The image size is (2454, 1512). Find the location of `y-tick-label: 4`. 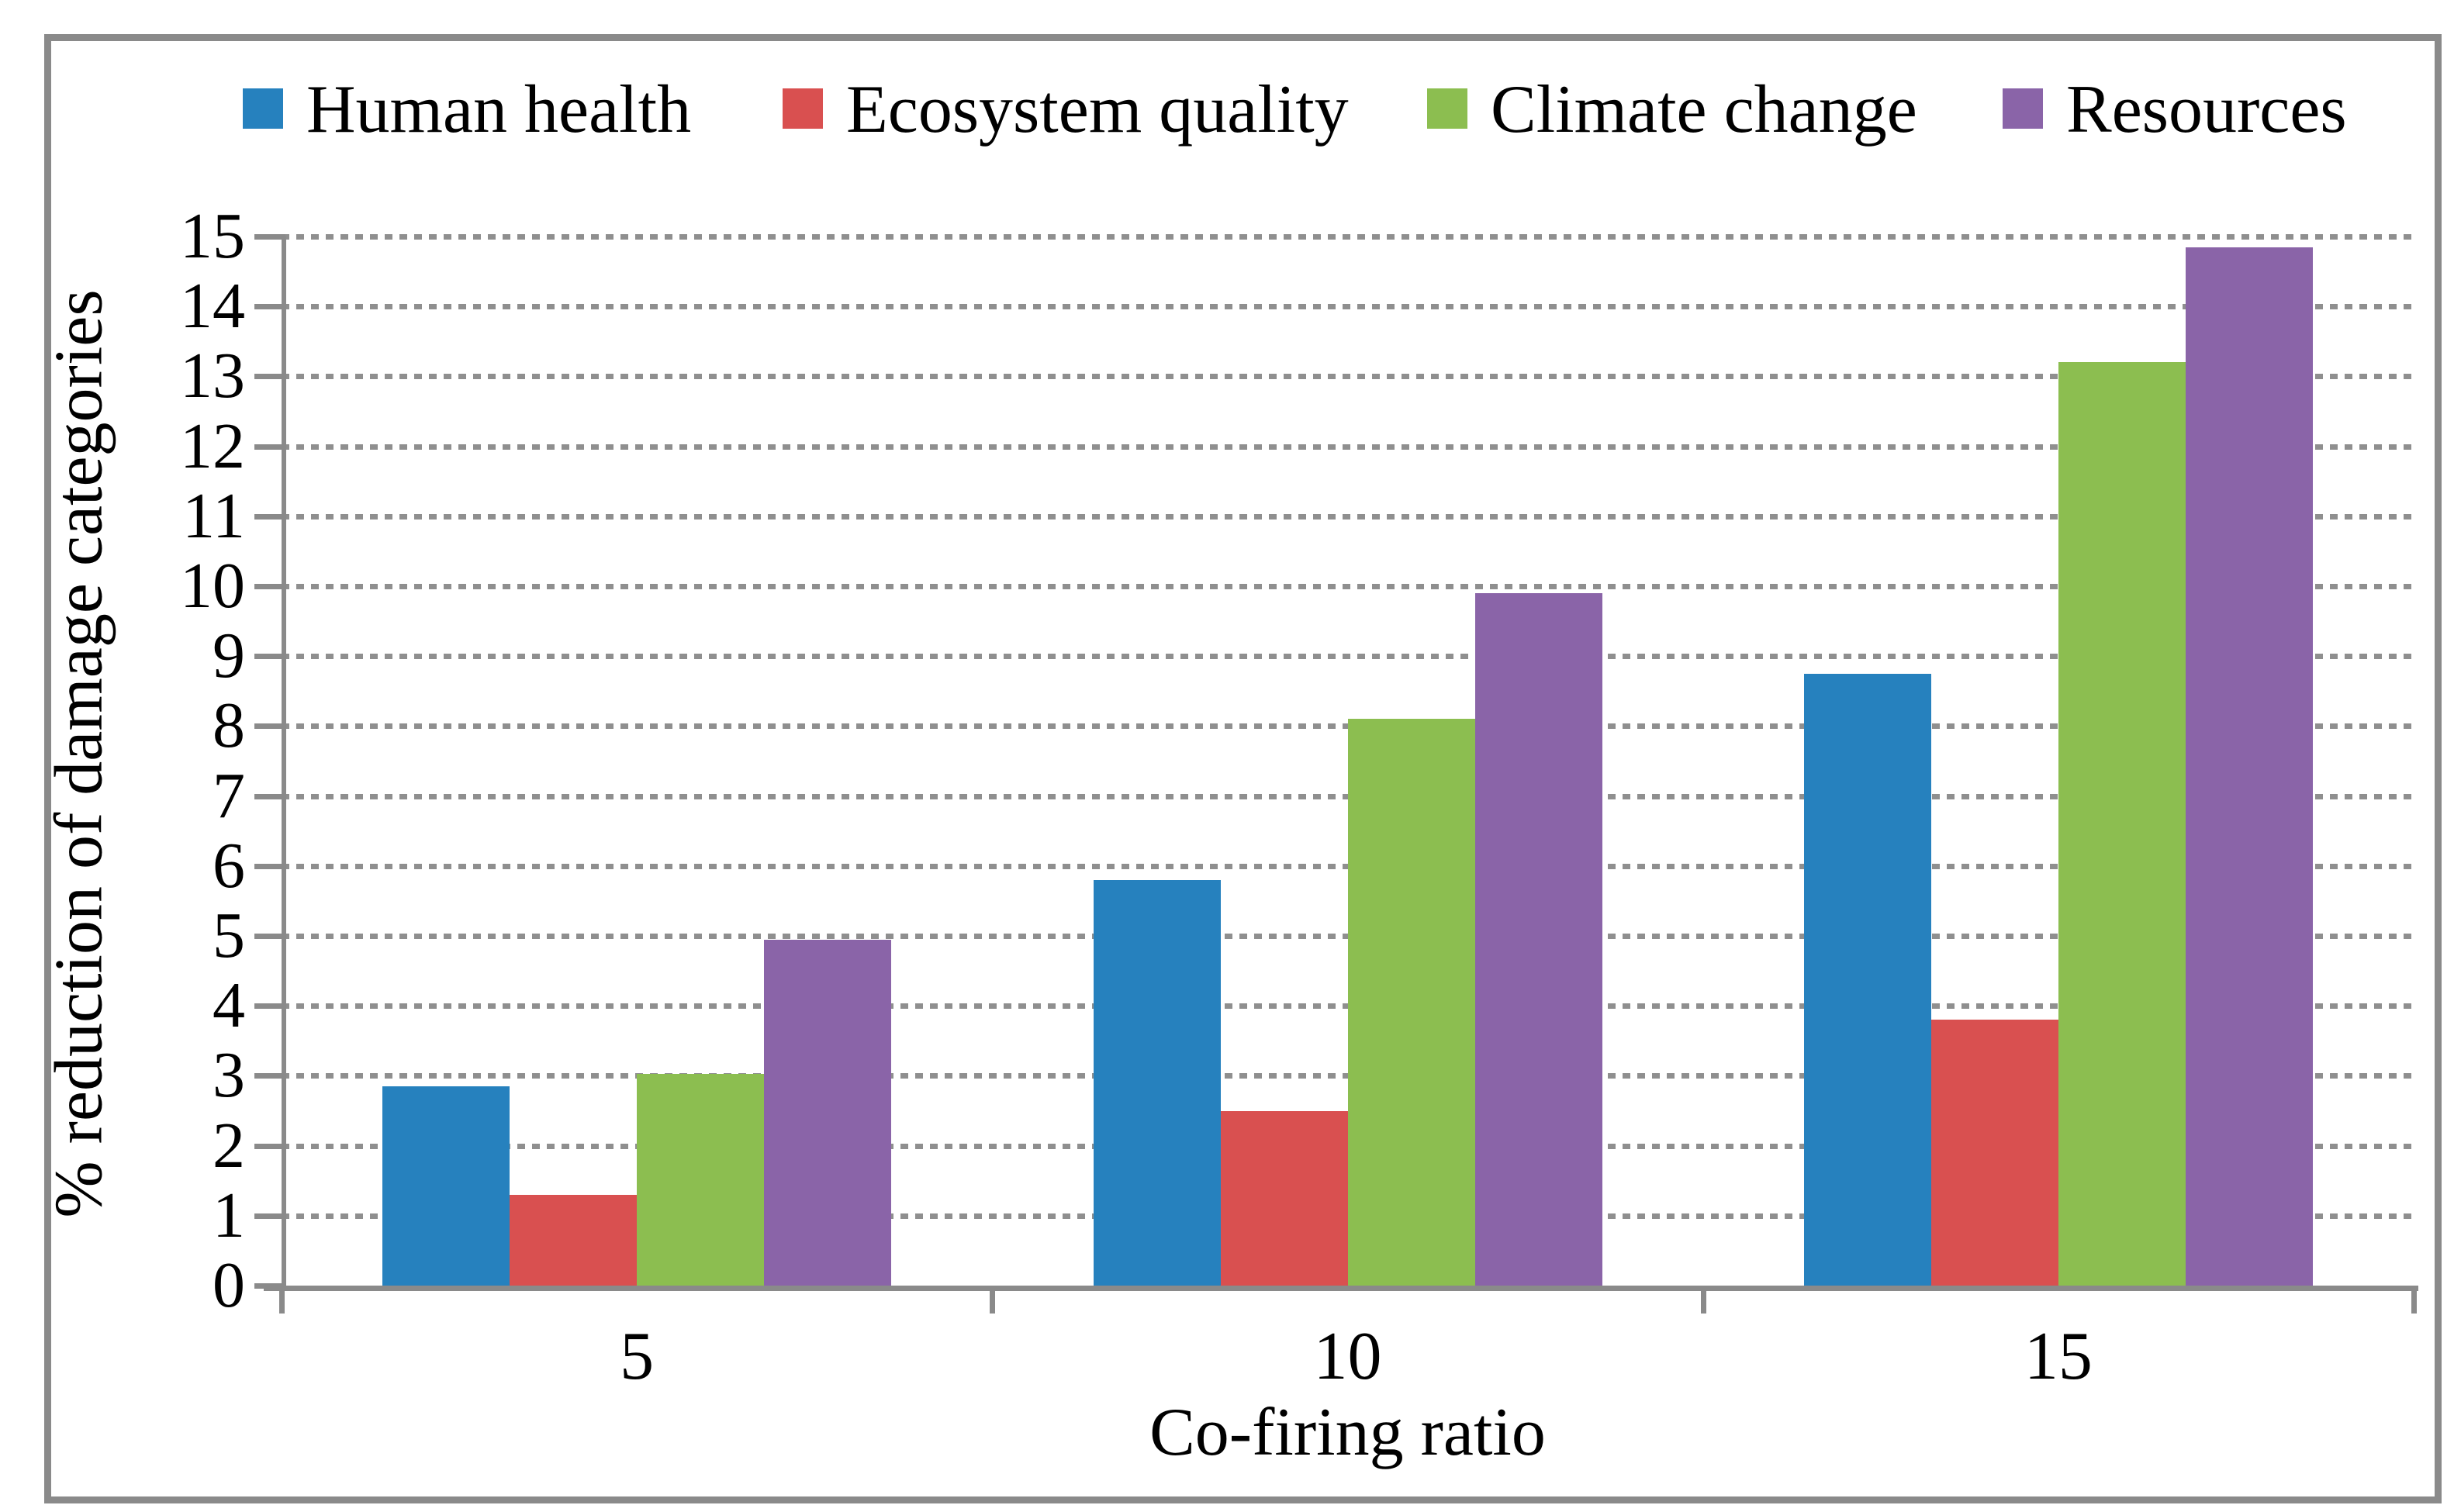

y-tick-label: 4 is located at coordinates (229, 1005).